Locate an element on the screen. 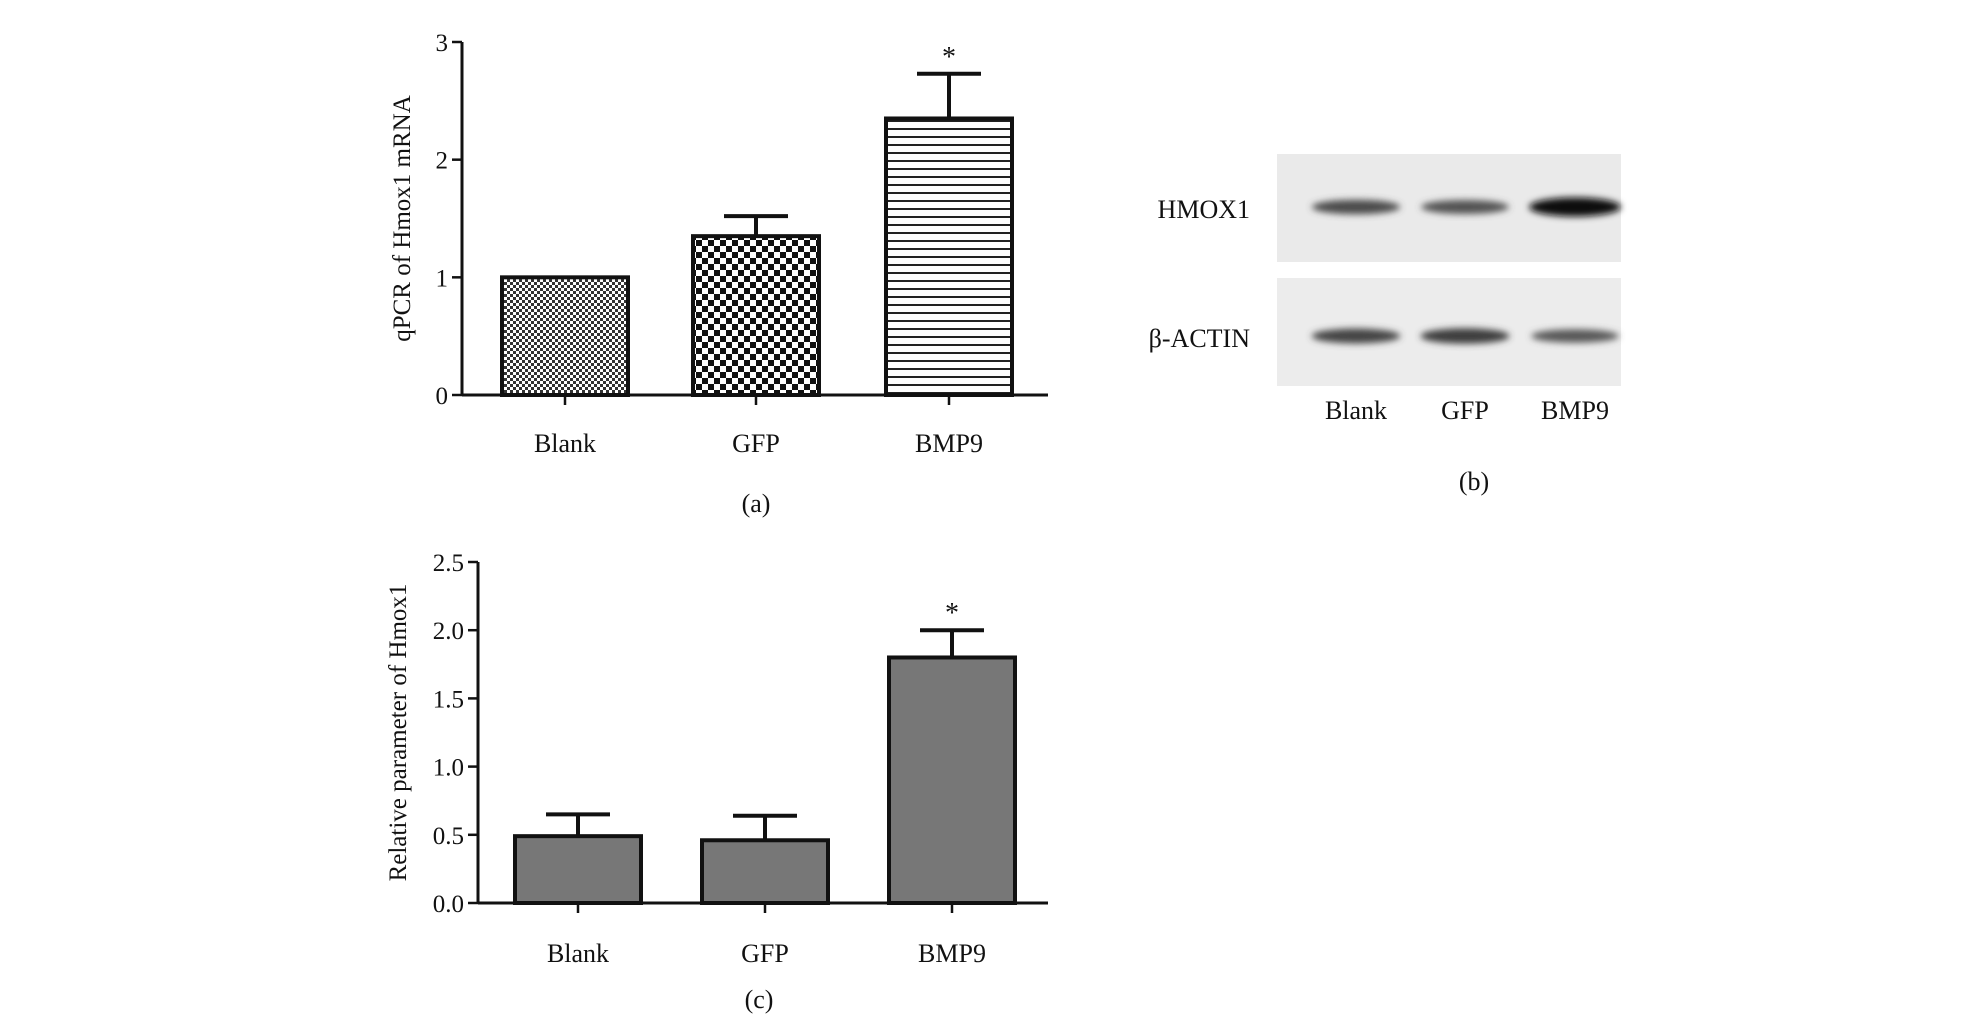 The height and width of the screenshot is (1015, 1972). y-tick-label: 0 is located at coordinates (442, 396).